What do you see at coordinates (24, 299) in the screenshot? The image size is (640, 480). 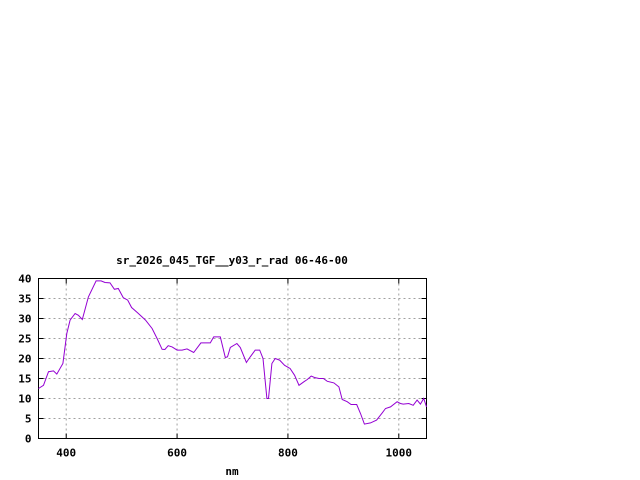 I see `y-tick-label: 35` at bounding box center [24, 299].